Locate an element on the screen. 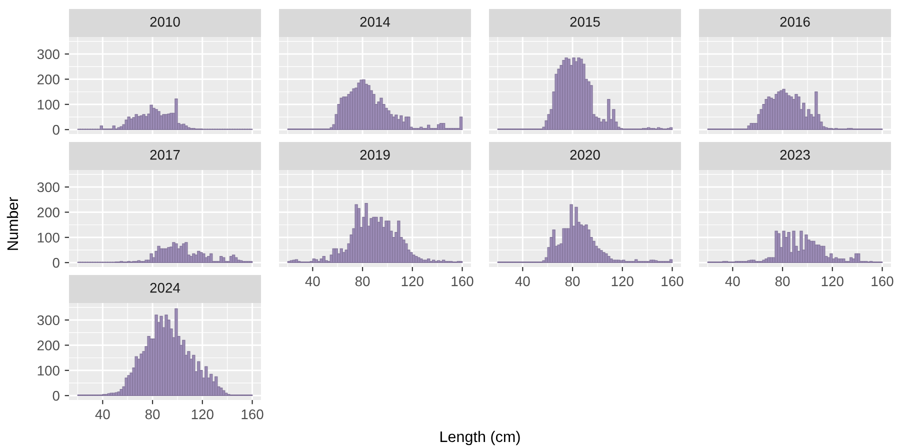  chart-title: 2024 is located at coordinates (165, 287).